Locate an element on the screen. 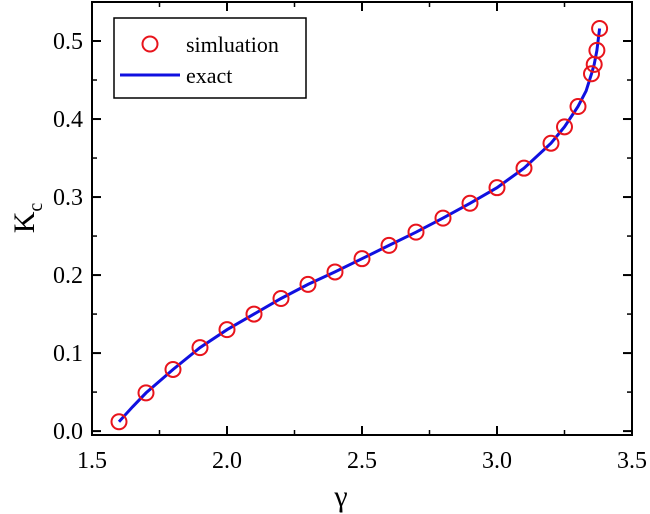 The width and height of the screenshot is (650, 514). y-tick-label: 0.0 is located at coordinates (68, 432).